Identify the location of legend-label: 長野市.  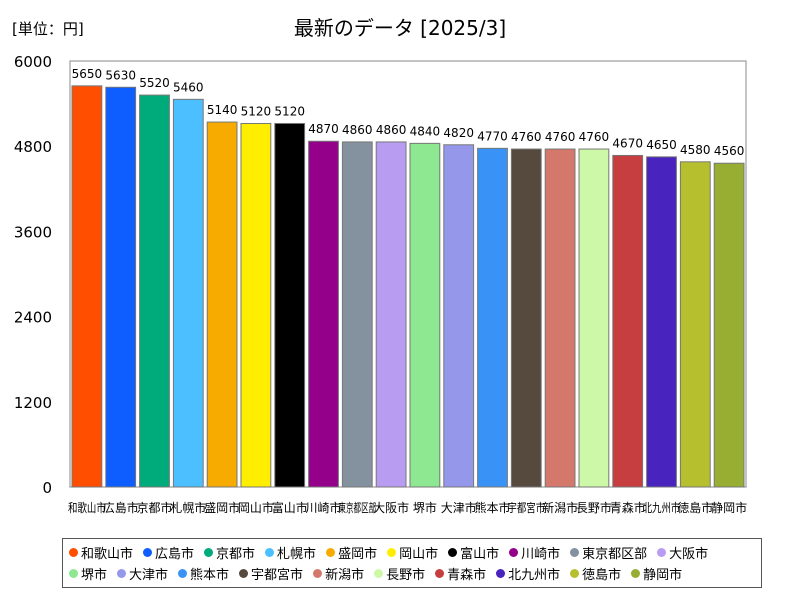
(406, 575).